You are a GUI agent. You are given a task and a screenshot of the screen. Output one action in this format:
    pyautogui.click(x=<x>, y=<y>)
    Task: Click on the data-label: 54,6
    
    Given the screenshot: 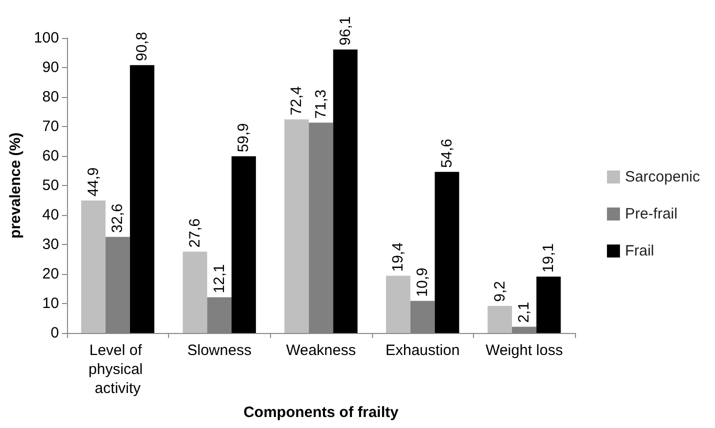 What is the action you would take?
    pyautogui.click(x=447, y=153)
    